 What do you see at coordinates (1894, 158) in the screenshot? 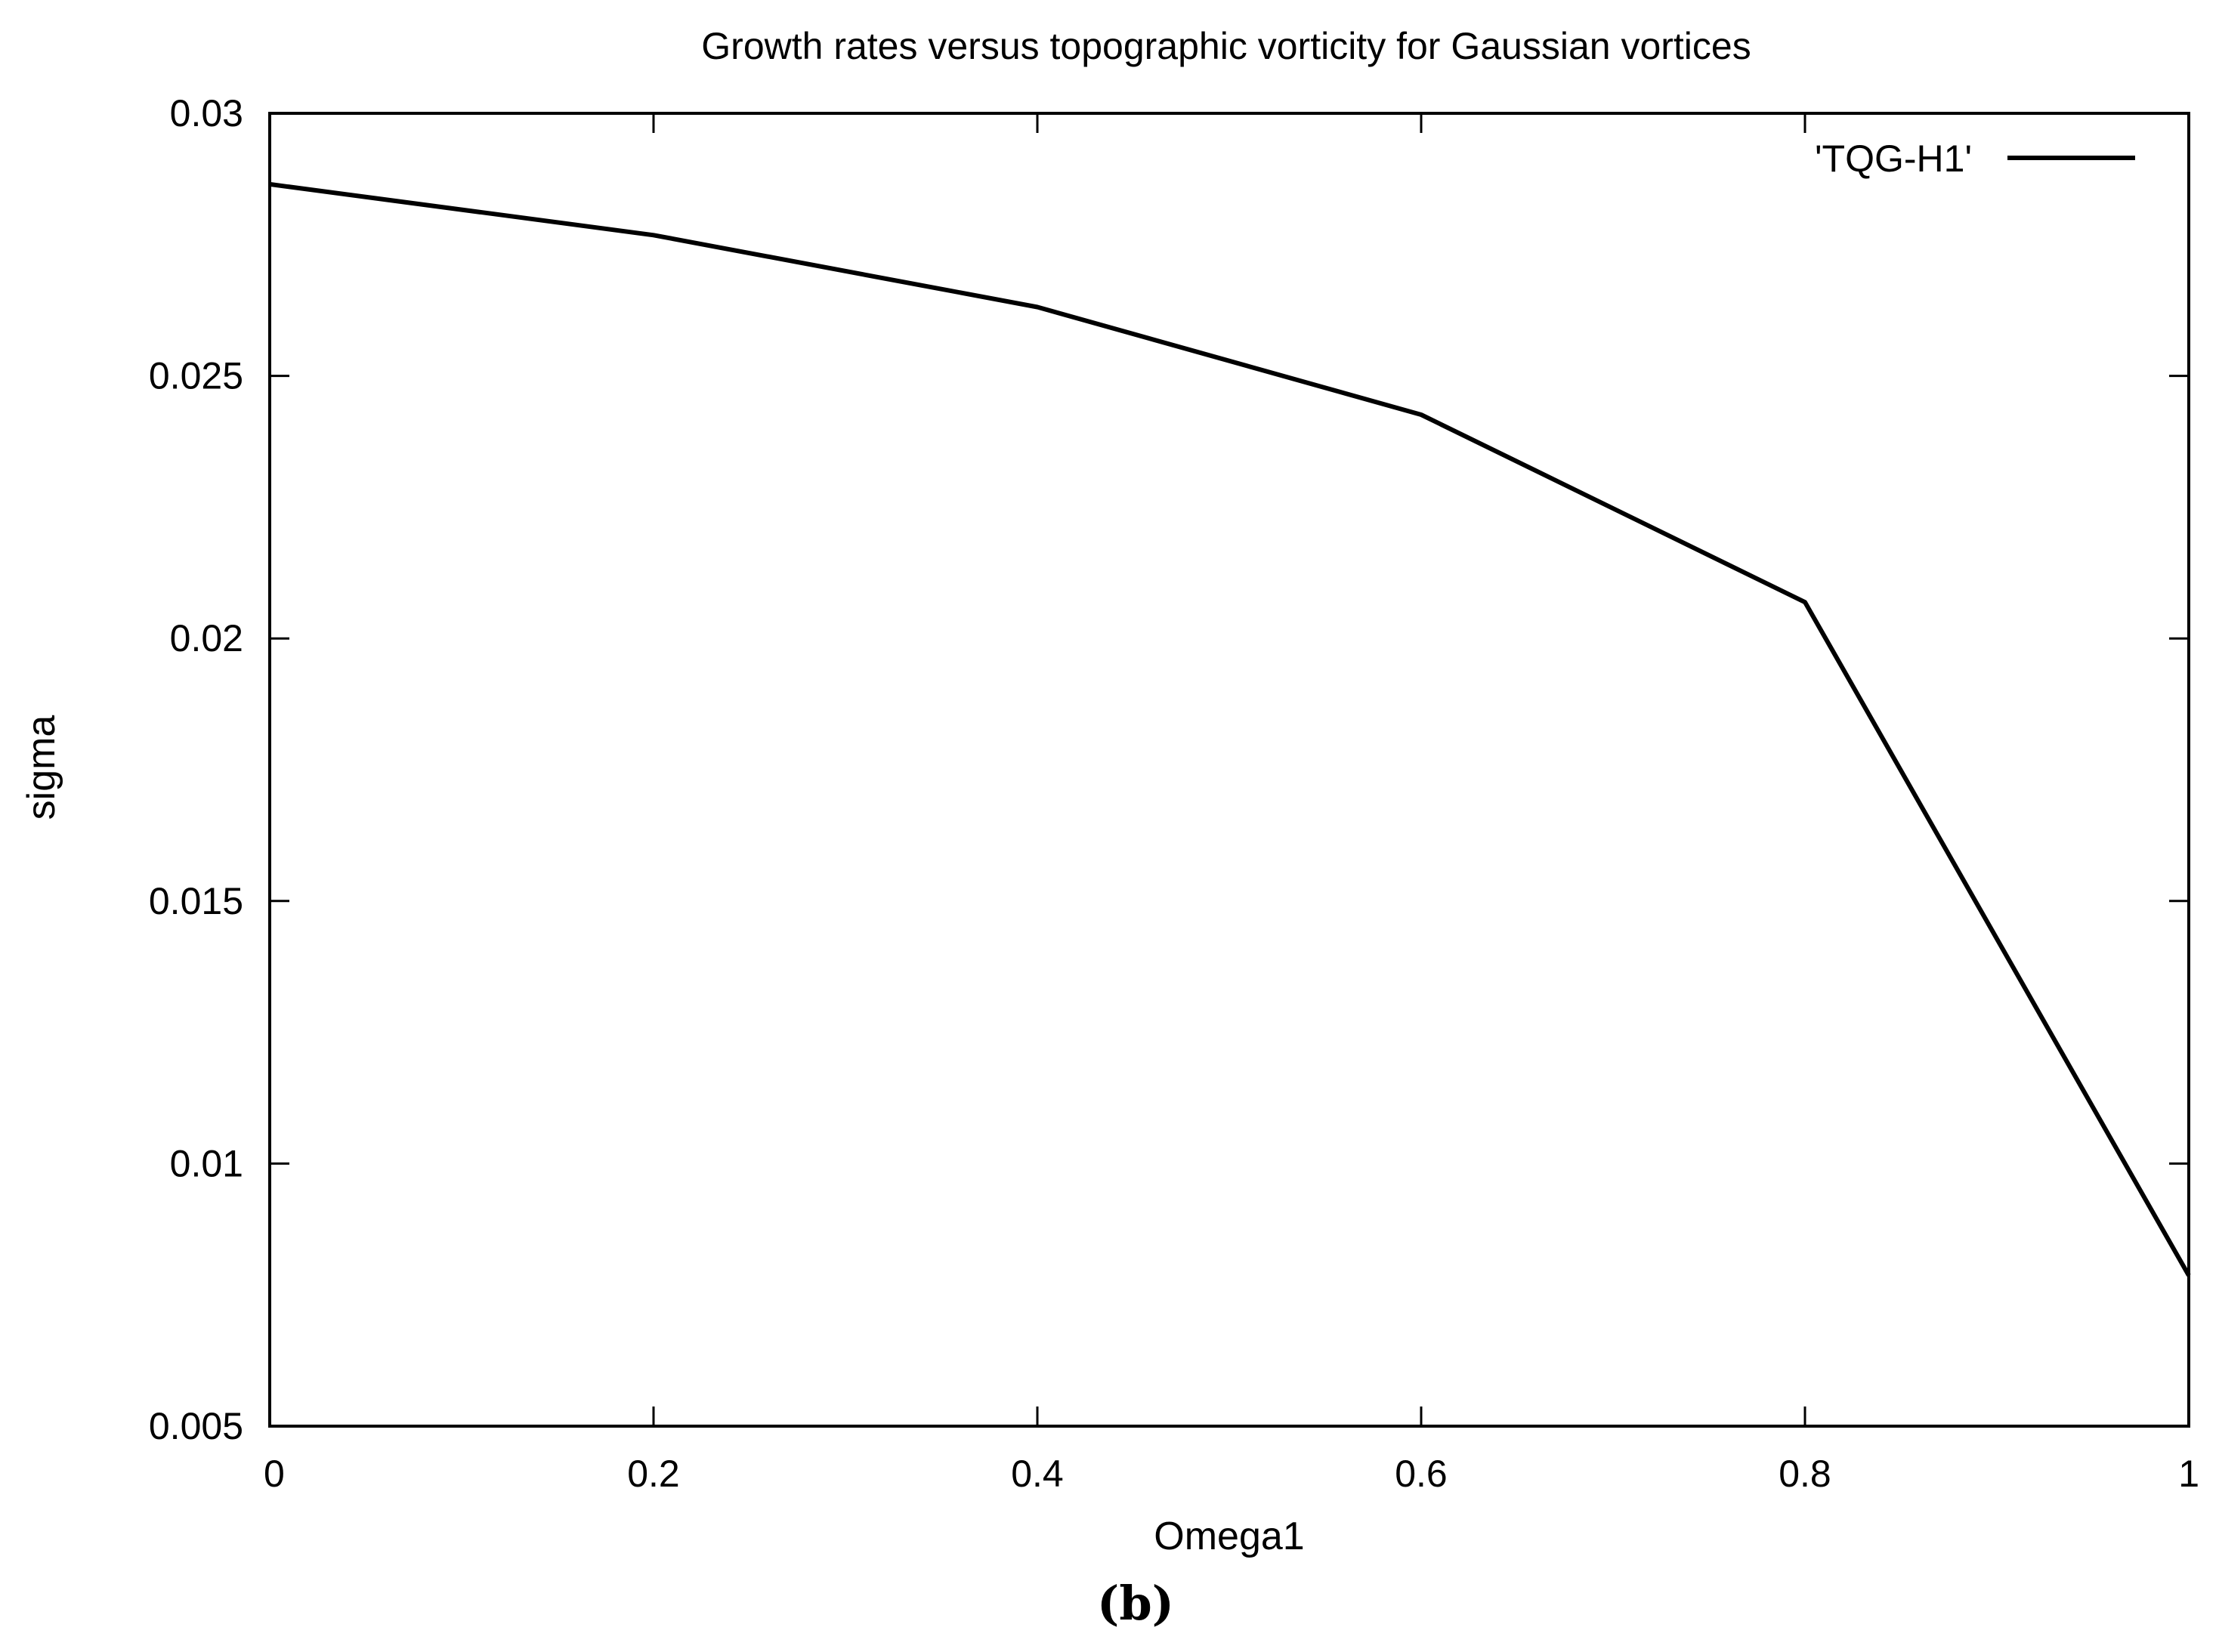
I see `legend-entry-label: 'TQG-H1'` at bounding box center [1894, 158].